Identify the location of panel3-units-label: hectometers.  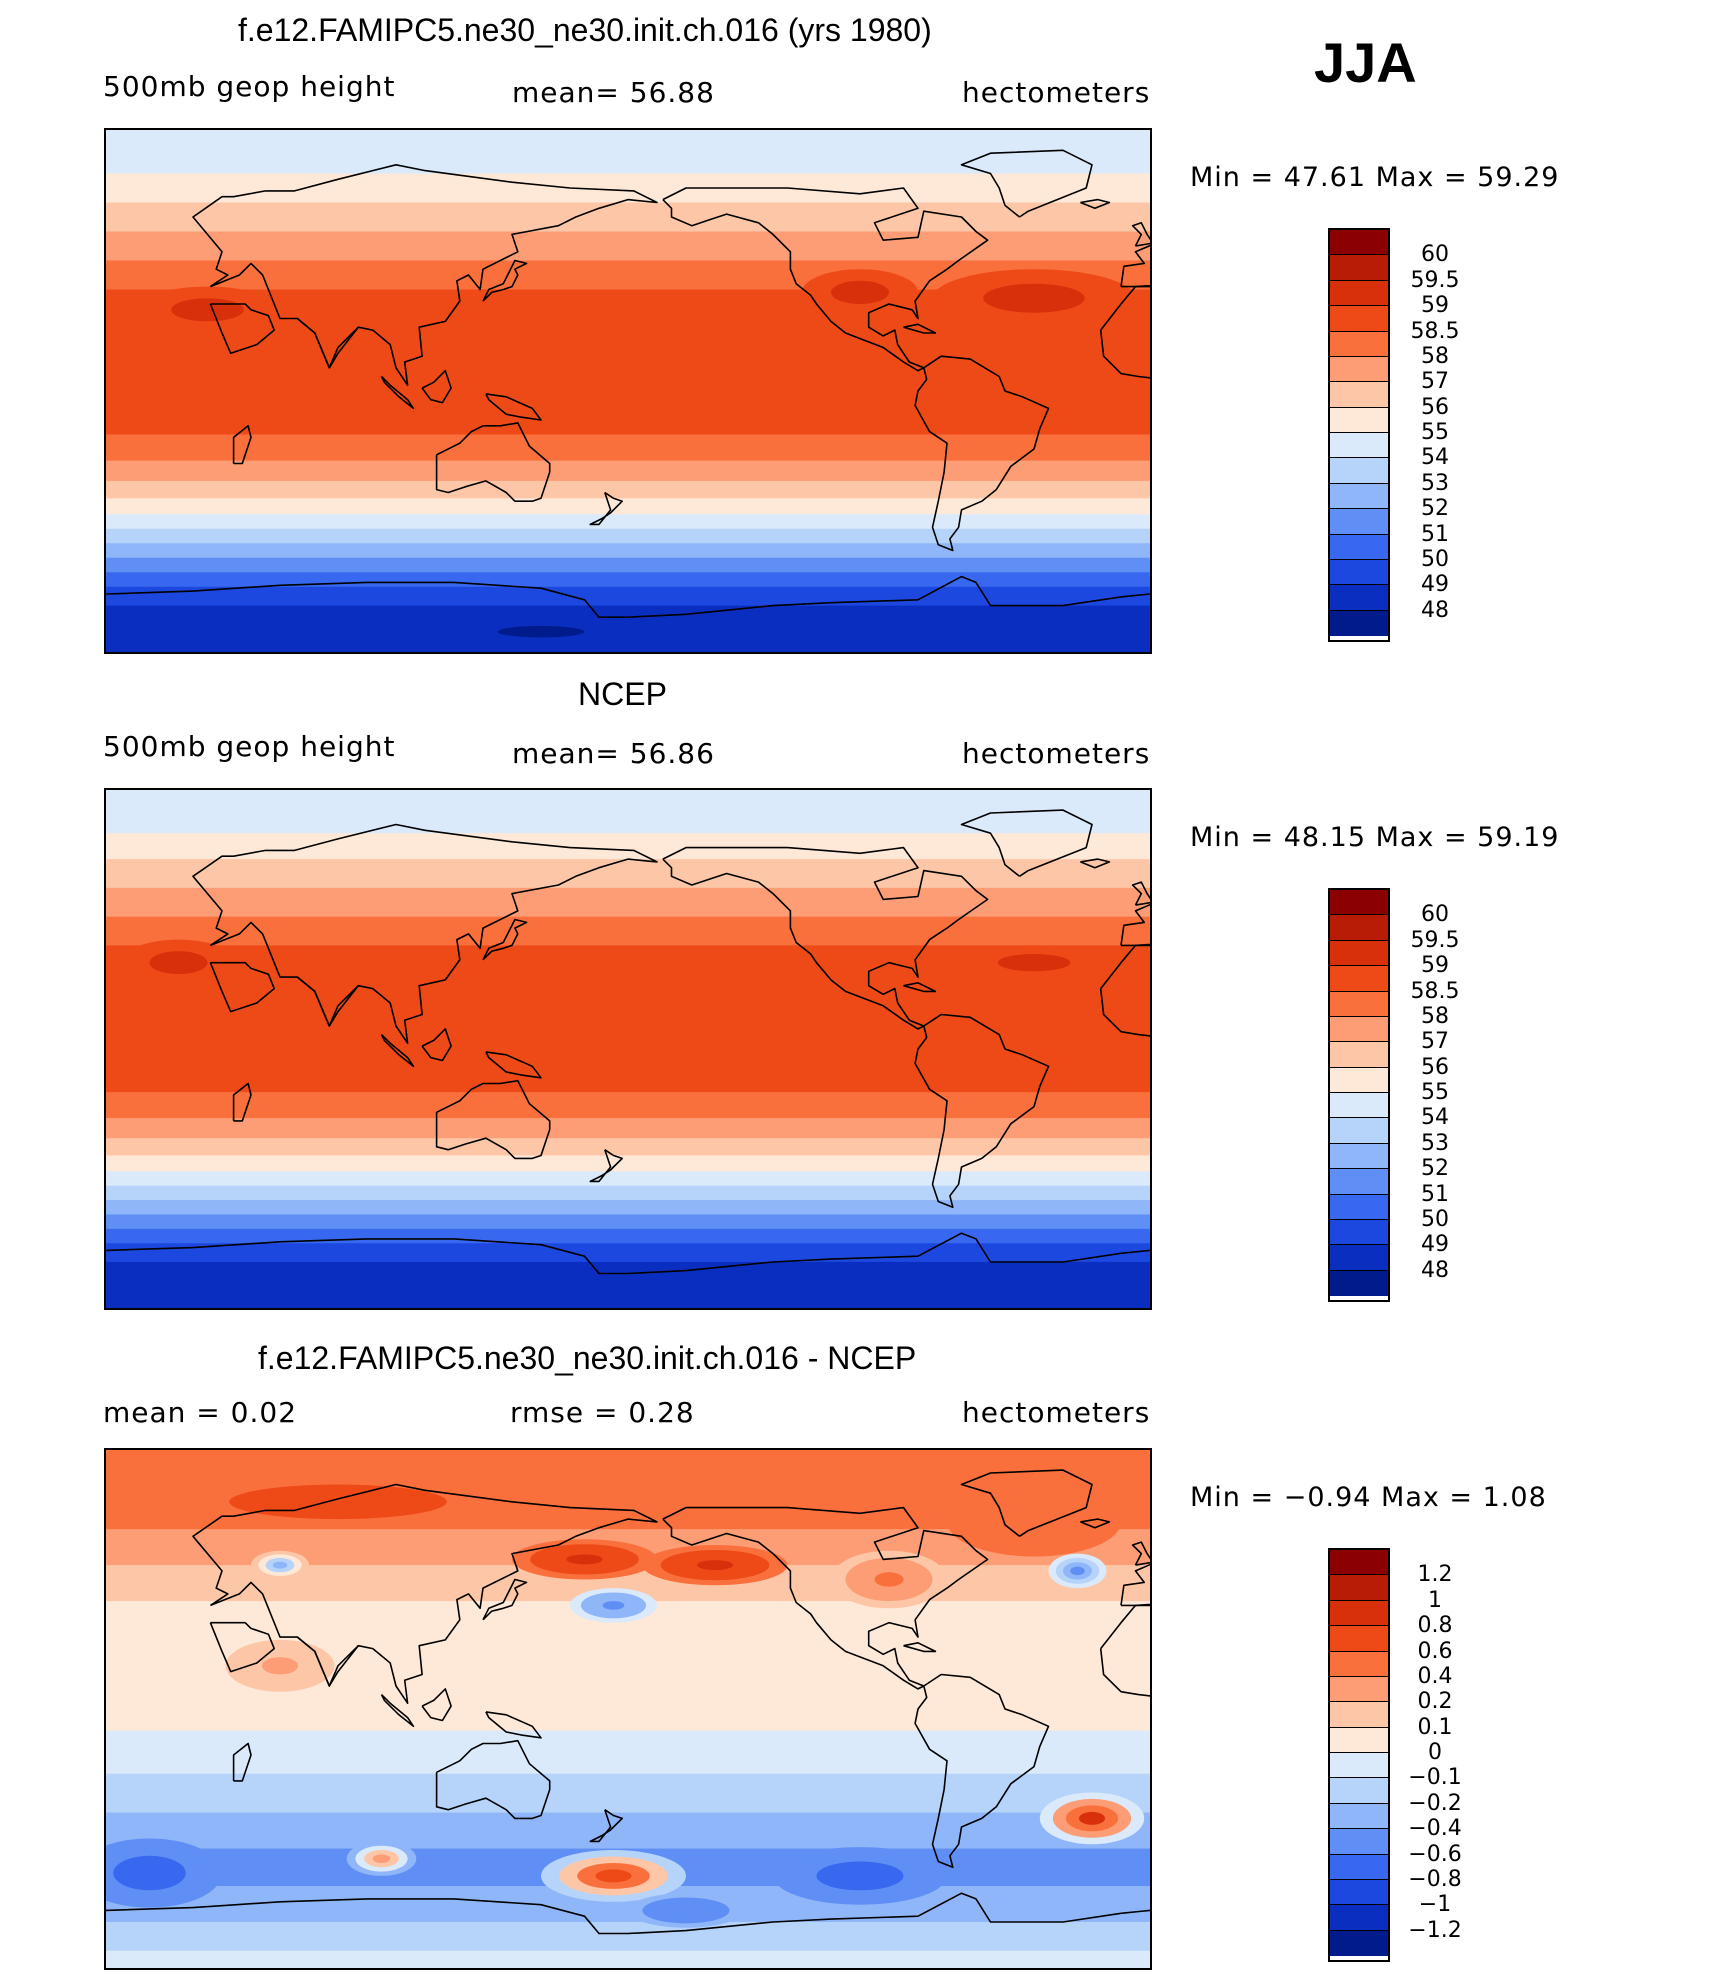
(1056, 1412).